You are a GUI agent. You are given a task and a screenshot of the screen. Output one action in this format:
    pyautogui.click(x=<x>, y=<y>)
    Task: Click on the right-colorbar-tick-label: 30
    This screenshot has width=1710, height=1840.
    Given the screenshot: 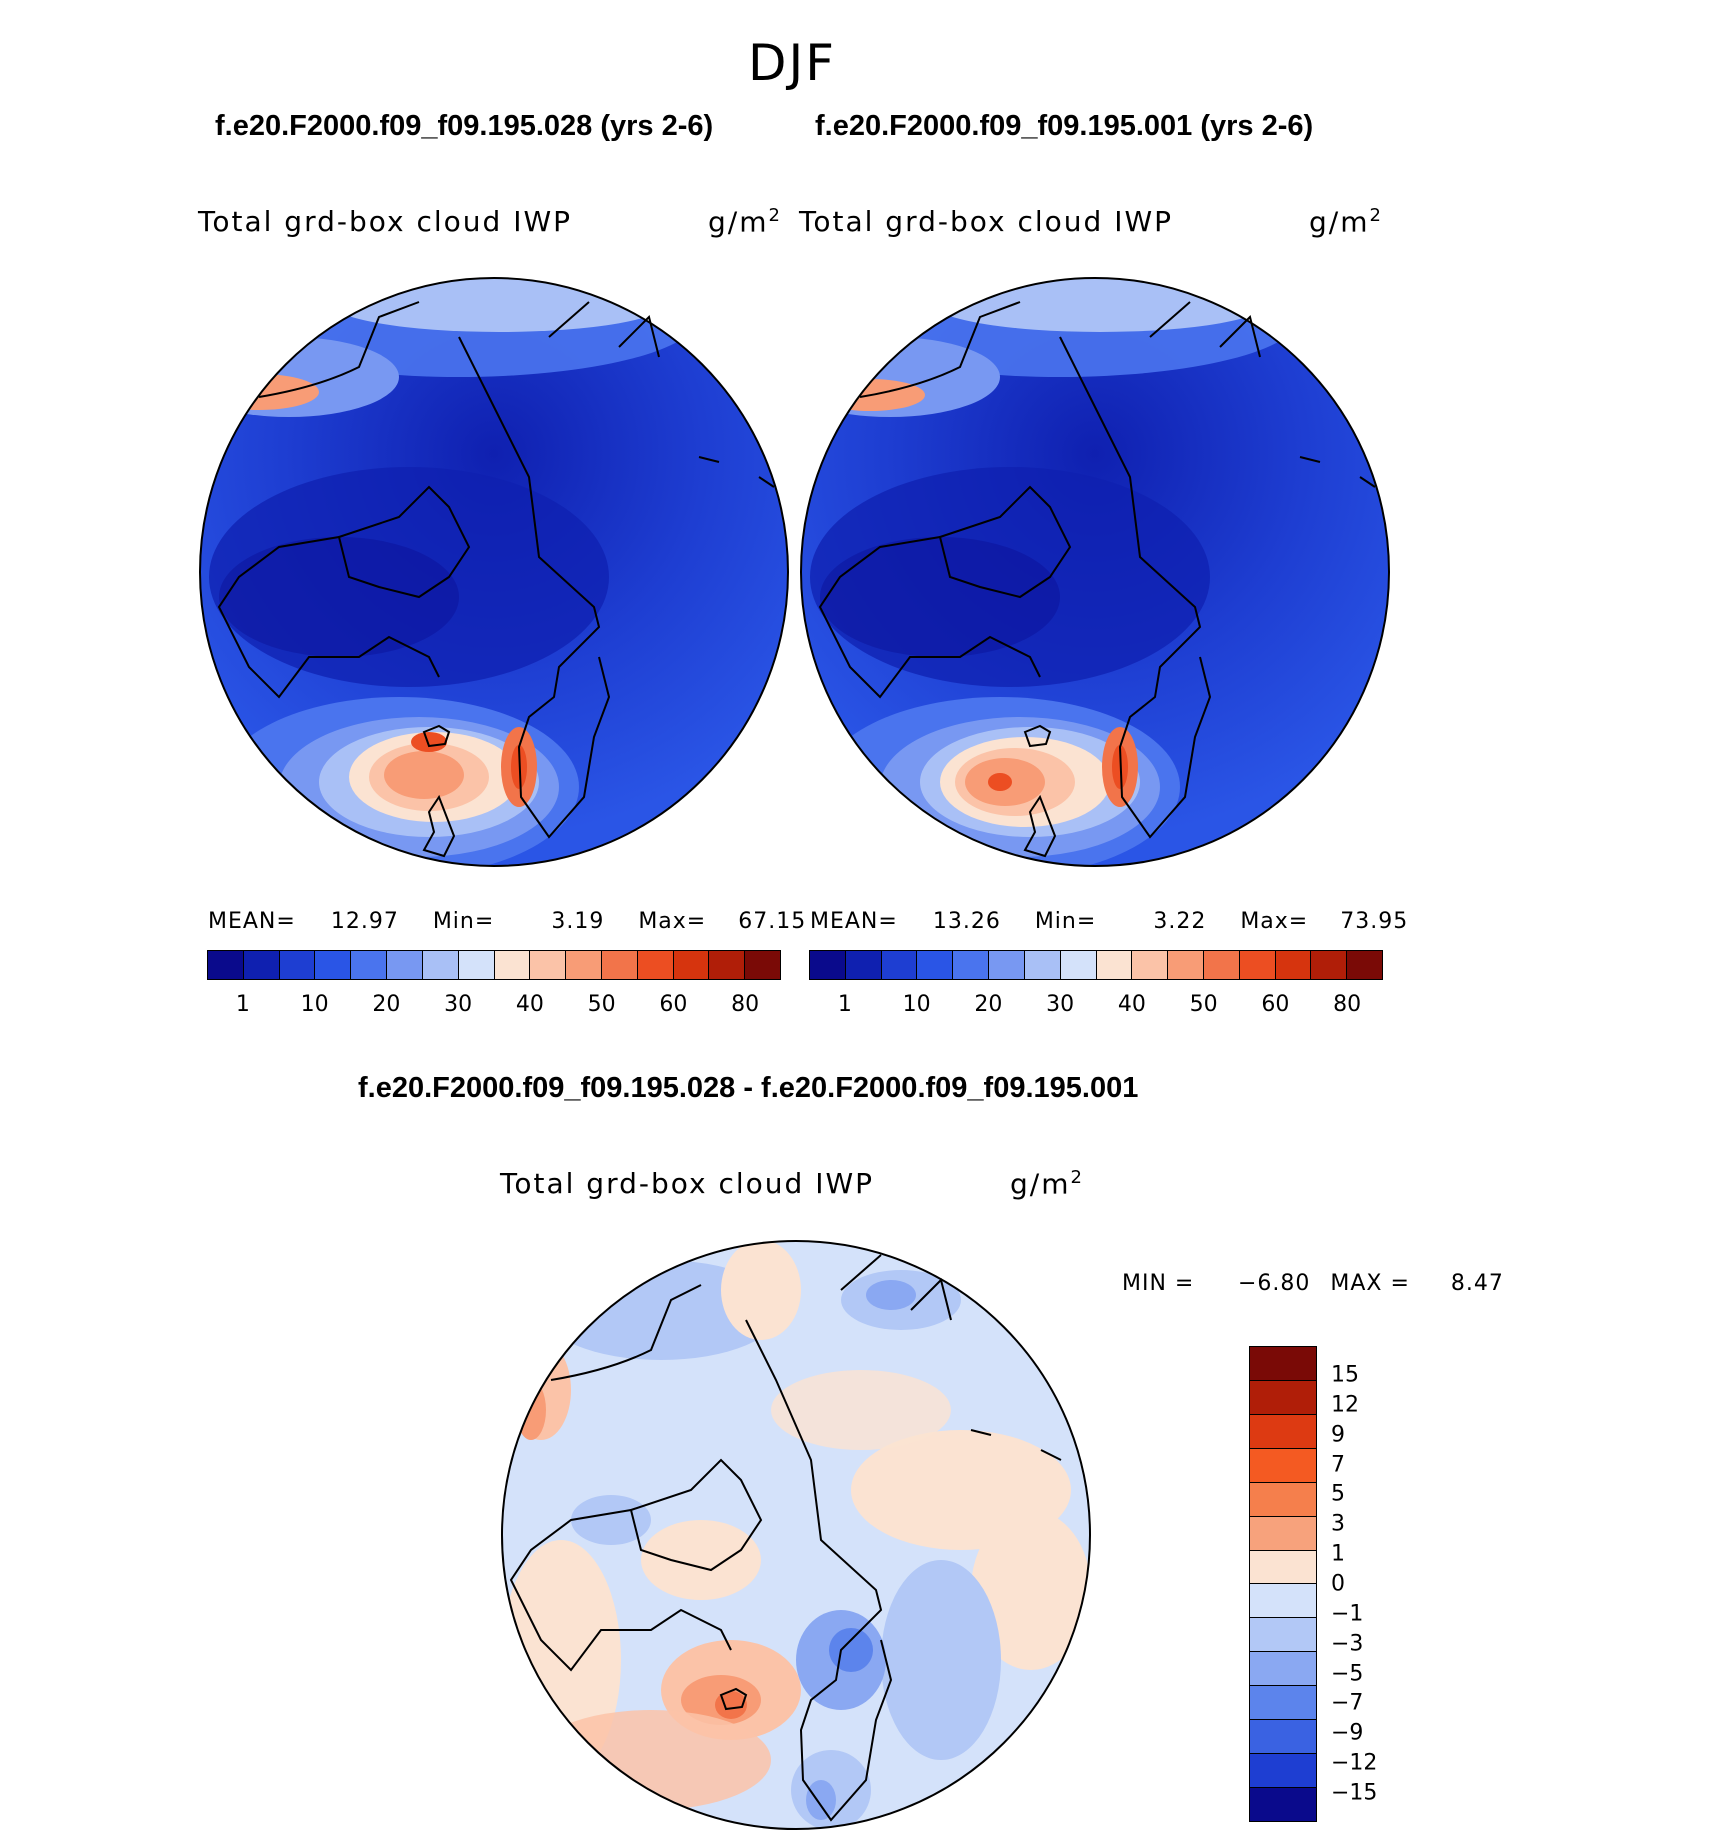 What is the action you would take?
    pyautogui.click(x=1060, y=1004)
    